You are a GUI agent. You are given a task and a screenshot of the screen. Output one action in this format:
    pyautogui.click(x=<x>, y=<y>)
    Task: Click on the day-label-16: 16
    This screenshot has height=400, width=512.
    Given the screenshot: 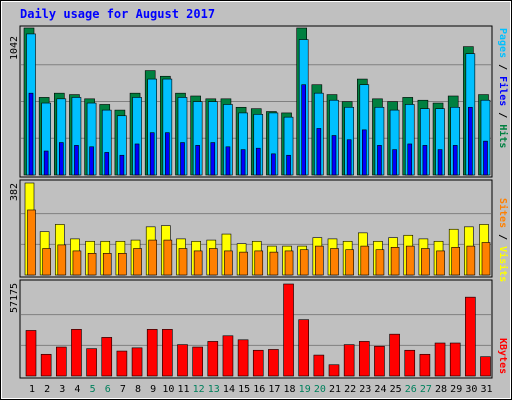 What is the action you would take?
    pyautogui.click(x=259, y=389)
    